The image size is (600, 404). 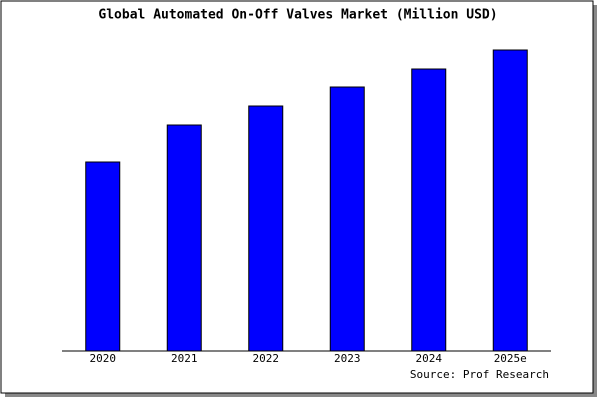 I want to click on x-tick-label: 2021, so click(x=184, y=358).